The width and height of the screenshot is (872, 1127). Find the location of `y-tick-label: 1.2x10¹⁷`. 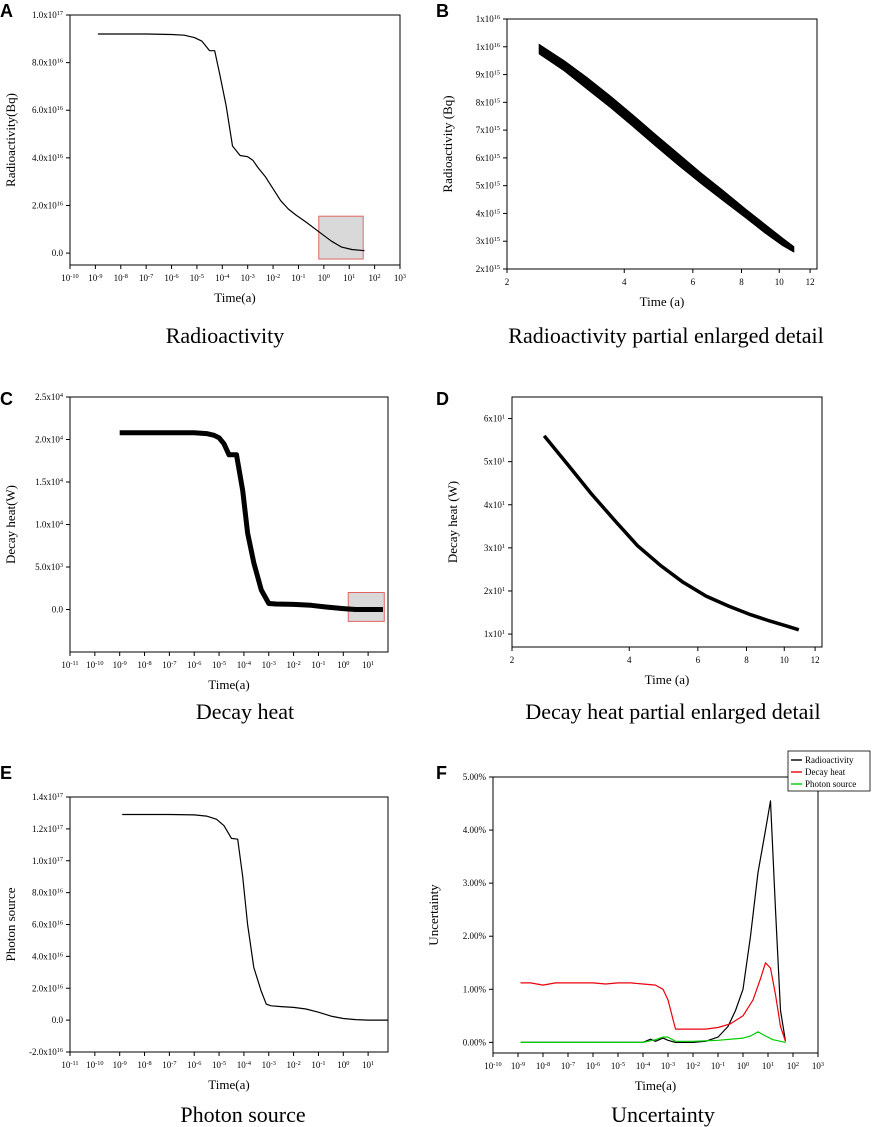

y-tick-label: 1.2x10¹⁷ is located at coordinates (47, 828).